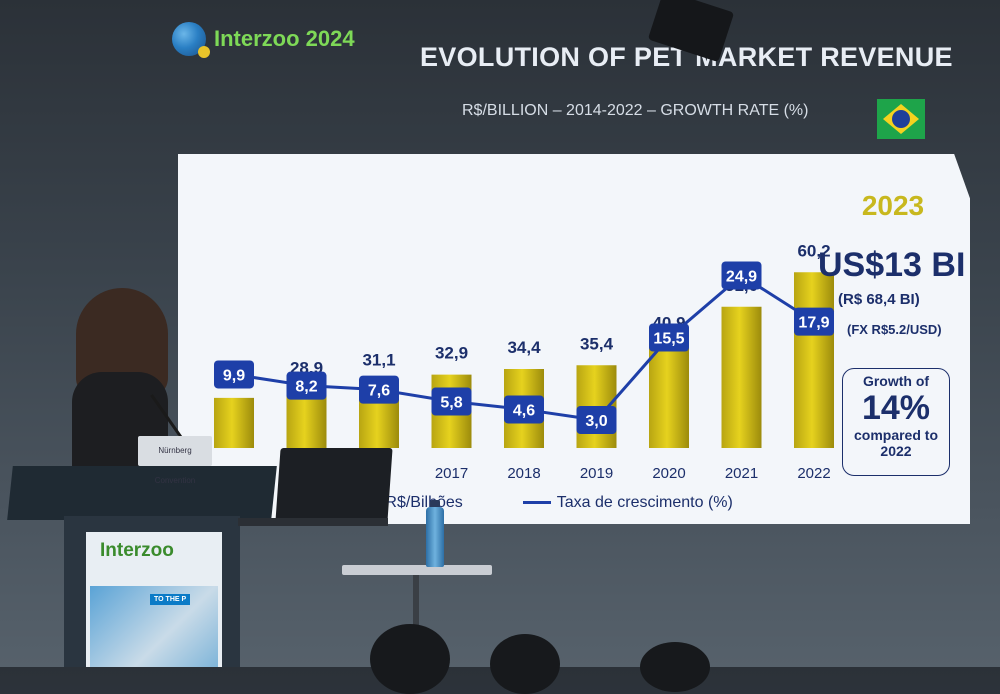 The height and width of the screenshot is (694, 1000). I want to click on laptop, so click(334, 485).